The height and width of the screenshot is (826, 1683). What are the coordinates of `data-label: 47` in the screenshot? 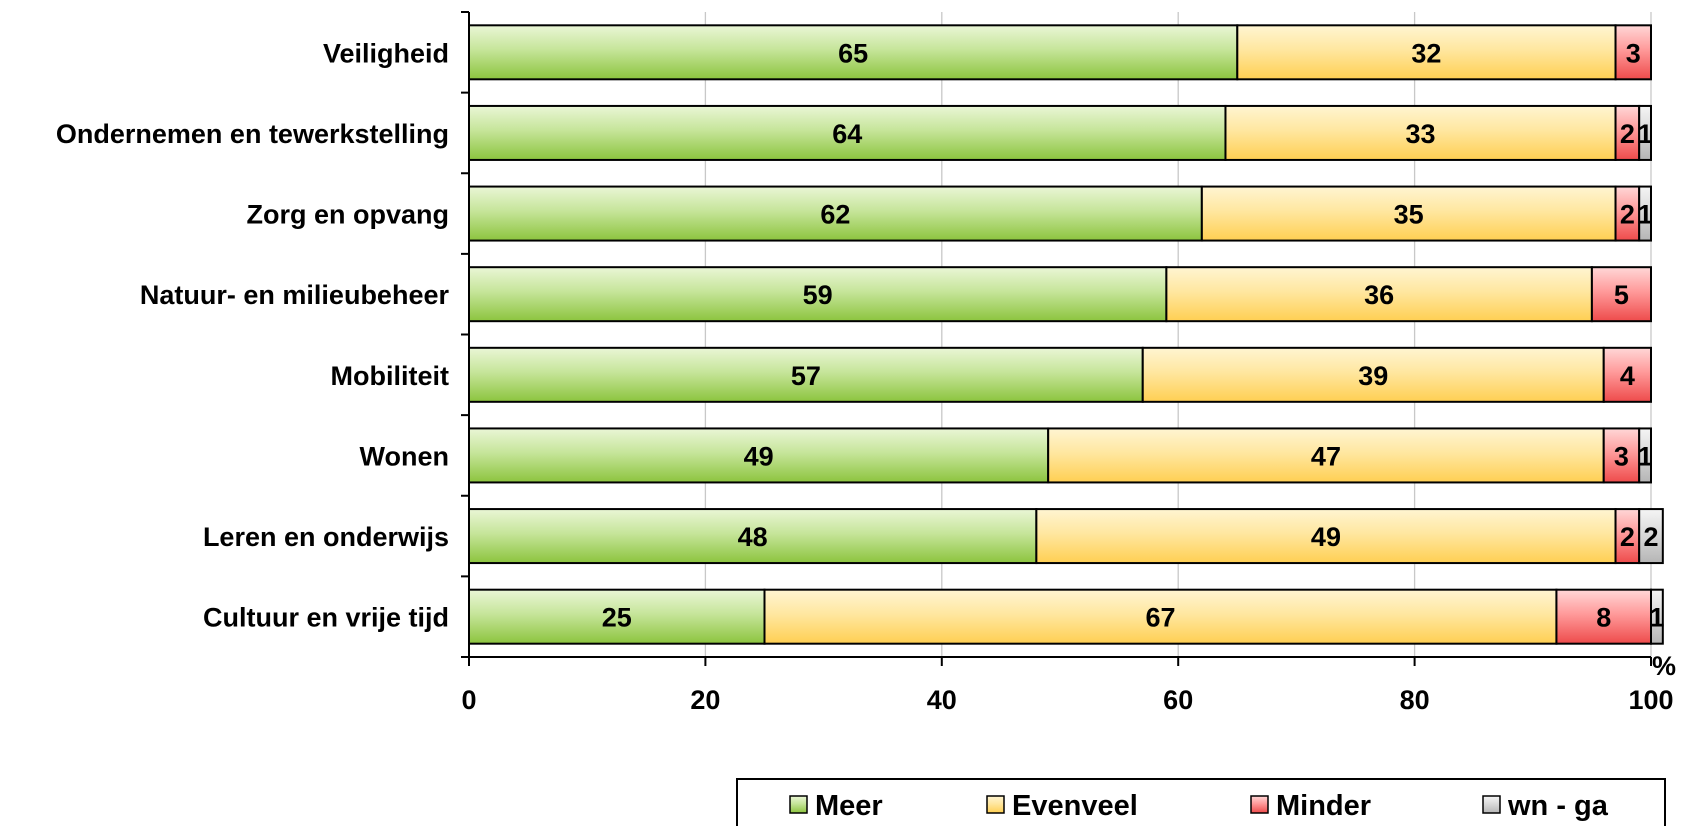 It's located at (1326, 456).